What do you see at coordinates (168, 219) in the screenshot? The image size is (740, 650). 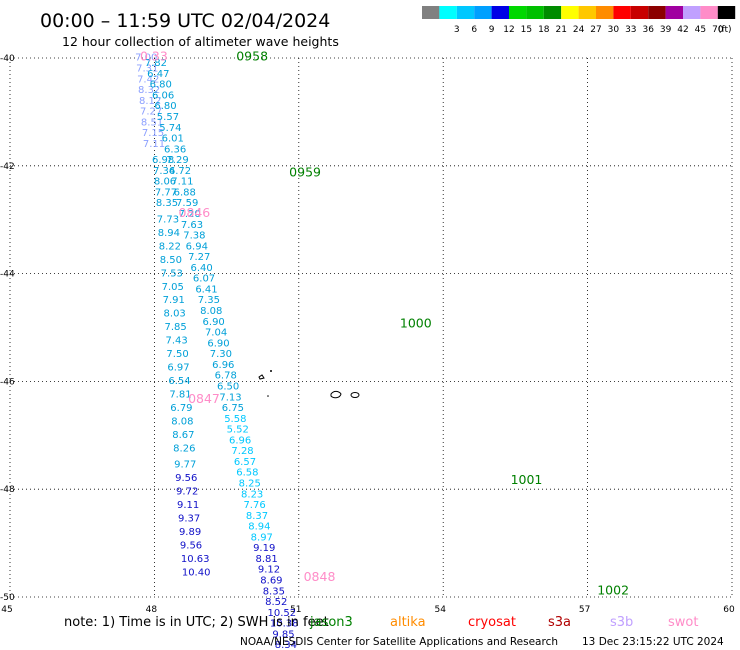 I see `swh-label: 7.73` at bounding box center [168, 219].